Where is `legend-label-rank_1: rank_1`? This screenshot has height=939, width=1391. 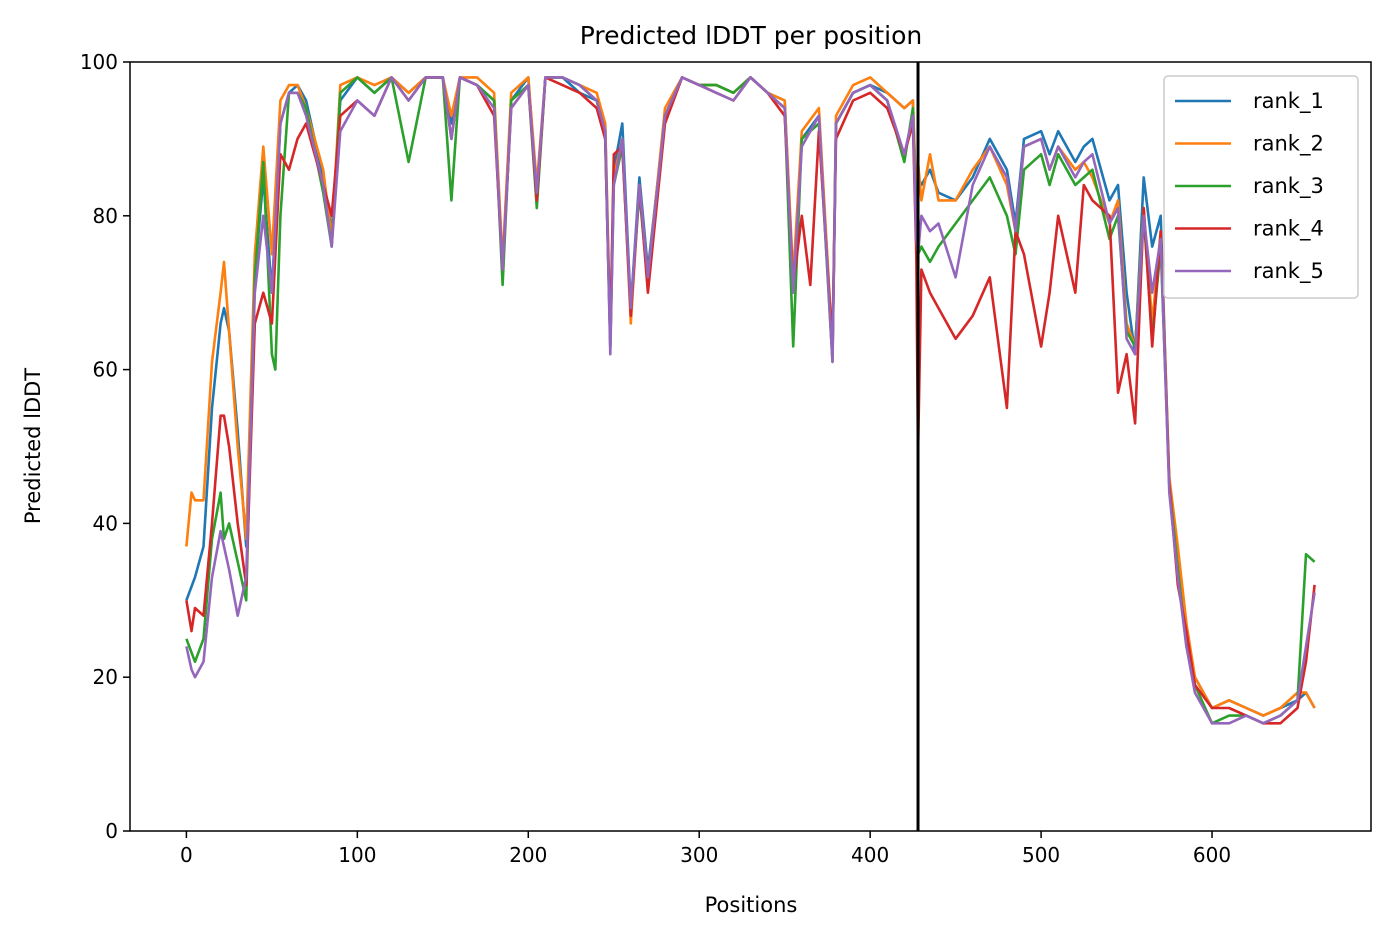 legend-label-rank_1: rank_1 is located at coordinates (1288, 101).